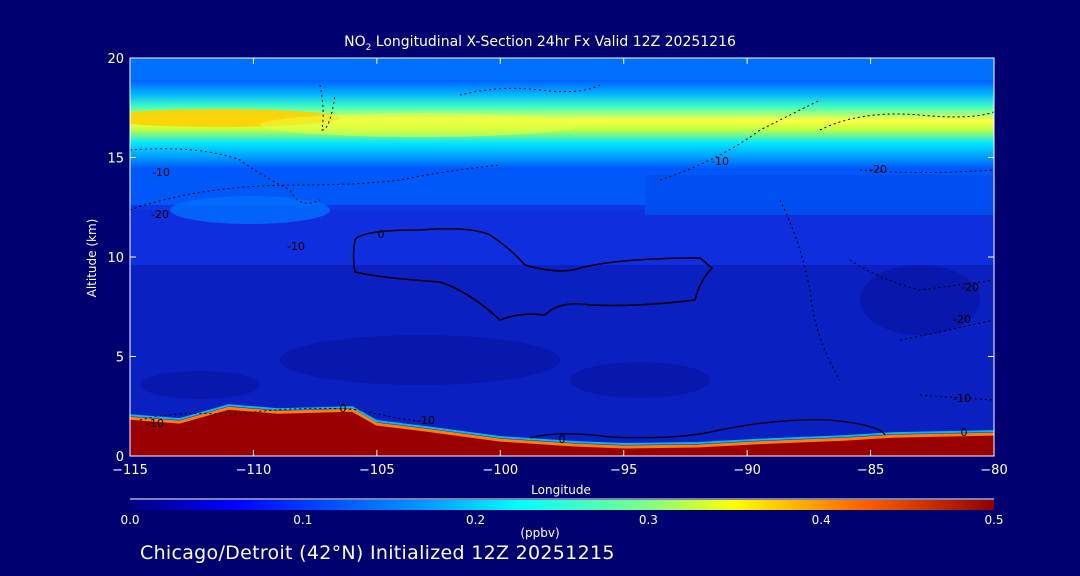 This screenshot has height=576, width=1080. Describe the element at coordinates (302, 520) in the screenshot. I see `colorbar-tick-label: 0.1` at that location.